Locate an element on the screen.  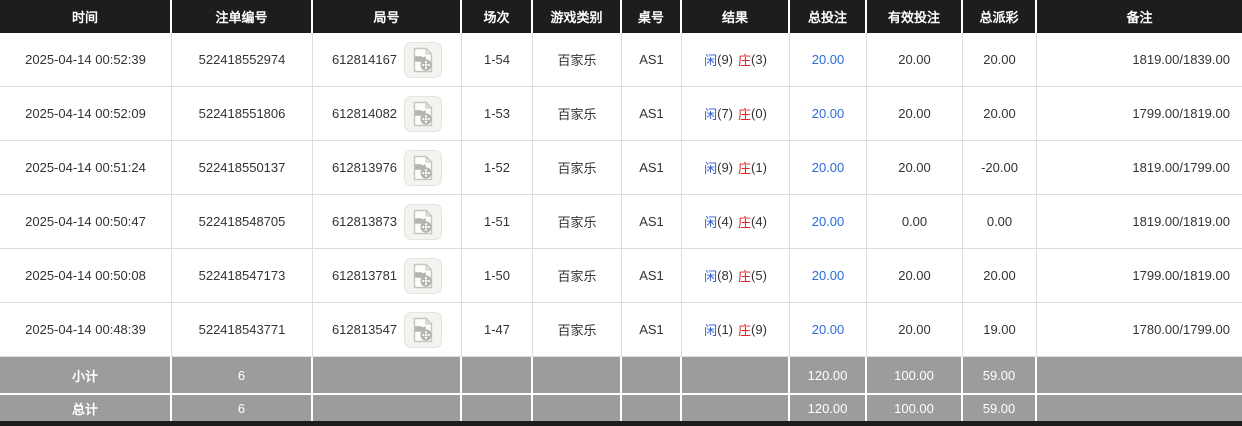
cell-time: 2025-04-14 00:50:08 is located at coordinates (86, 275).